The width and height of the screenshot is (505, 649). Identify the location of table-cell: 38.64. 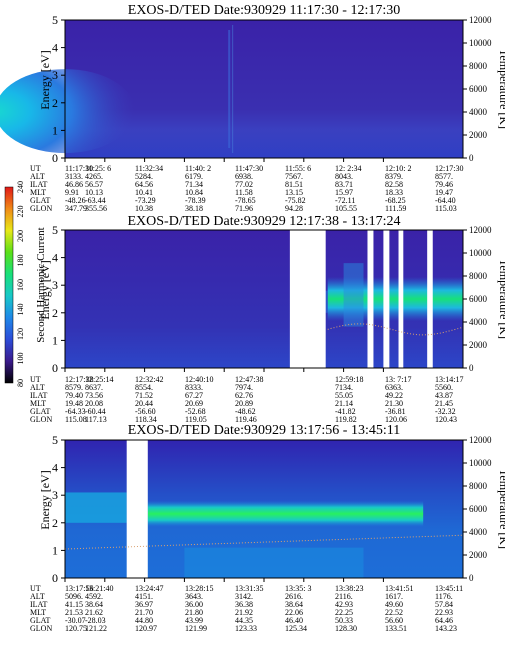
(294, 604).